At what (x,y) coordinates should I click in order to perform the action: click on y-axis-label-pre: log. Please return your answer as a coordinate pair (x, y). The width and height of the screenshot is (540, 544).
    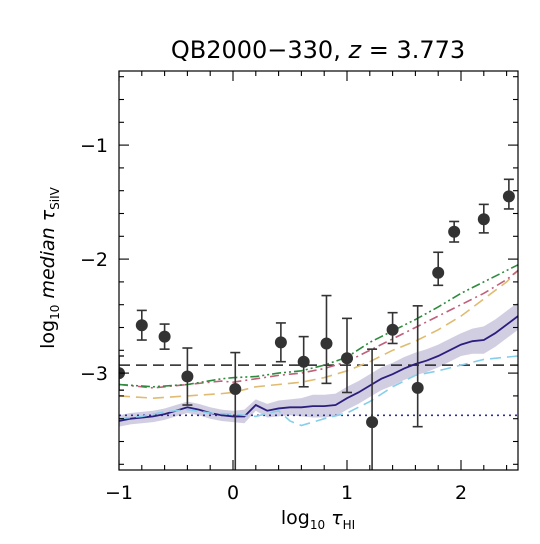
    Looking at the image, I should click on (48, 334).